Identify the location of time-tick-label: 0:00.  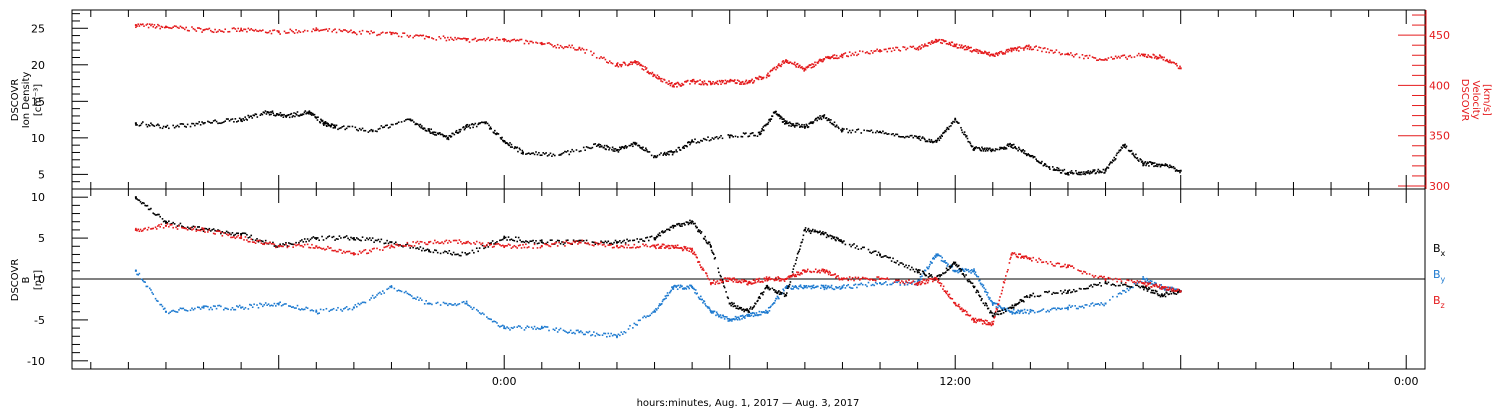
(1406, 381).